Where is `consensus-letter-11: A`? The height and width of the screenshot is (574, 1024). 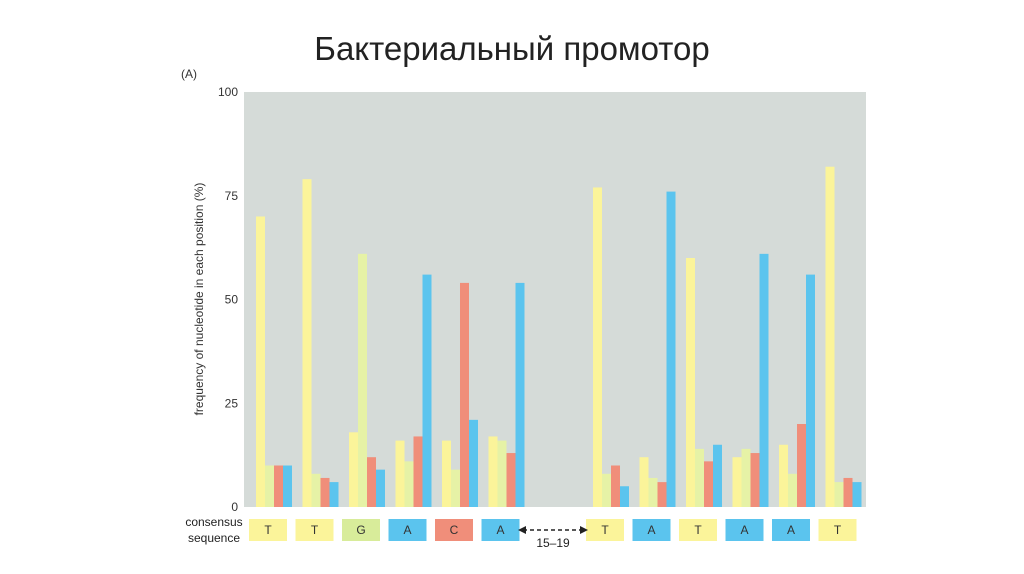 consensus-letter-11: A is located at coordinates (791, 530).